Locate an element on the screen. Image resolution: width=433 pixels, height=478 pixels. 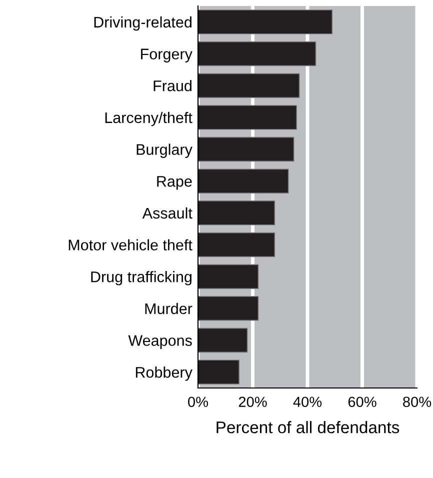
x-axis-title: Percent of all defendants is located at coordinates (308, 427).